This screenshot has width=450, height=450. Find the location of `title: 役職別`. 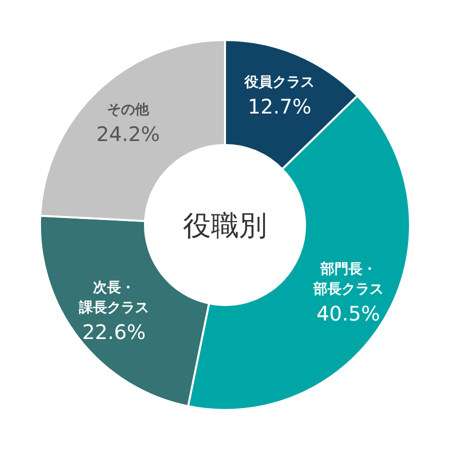

title: 役職別 is located at coordinates (225, 225).